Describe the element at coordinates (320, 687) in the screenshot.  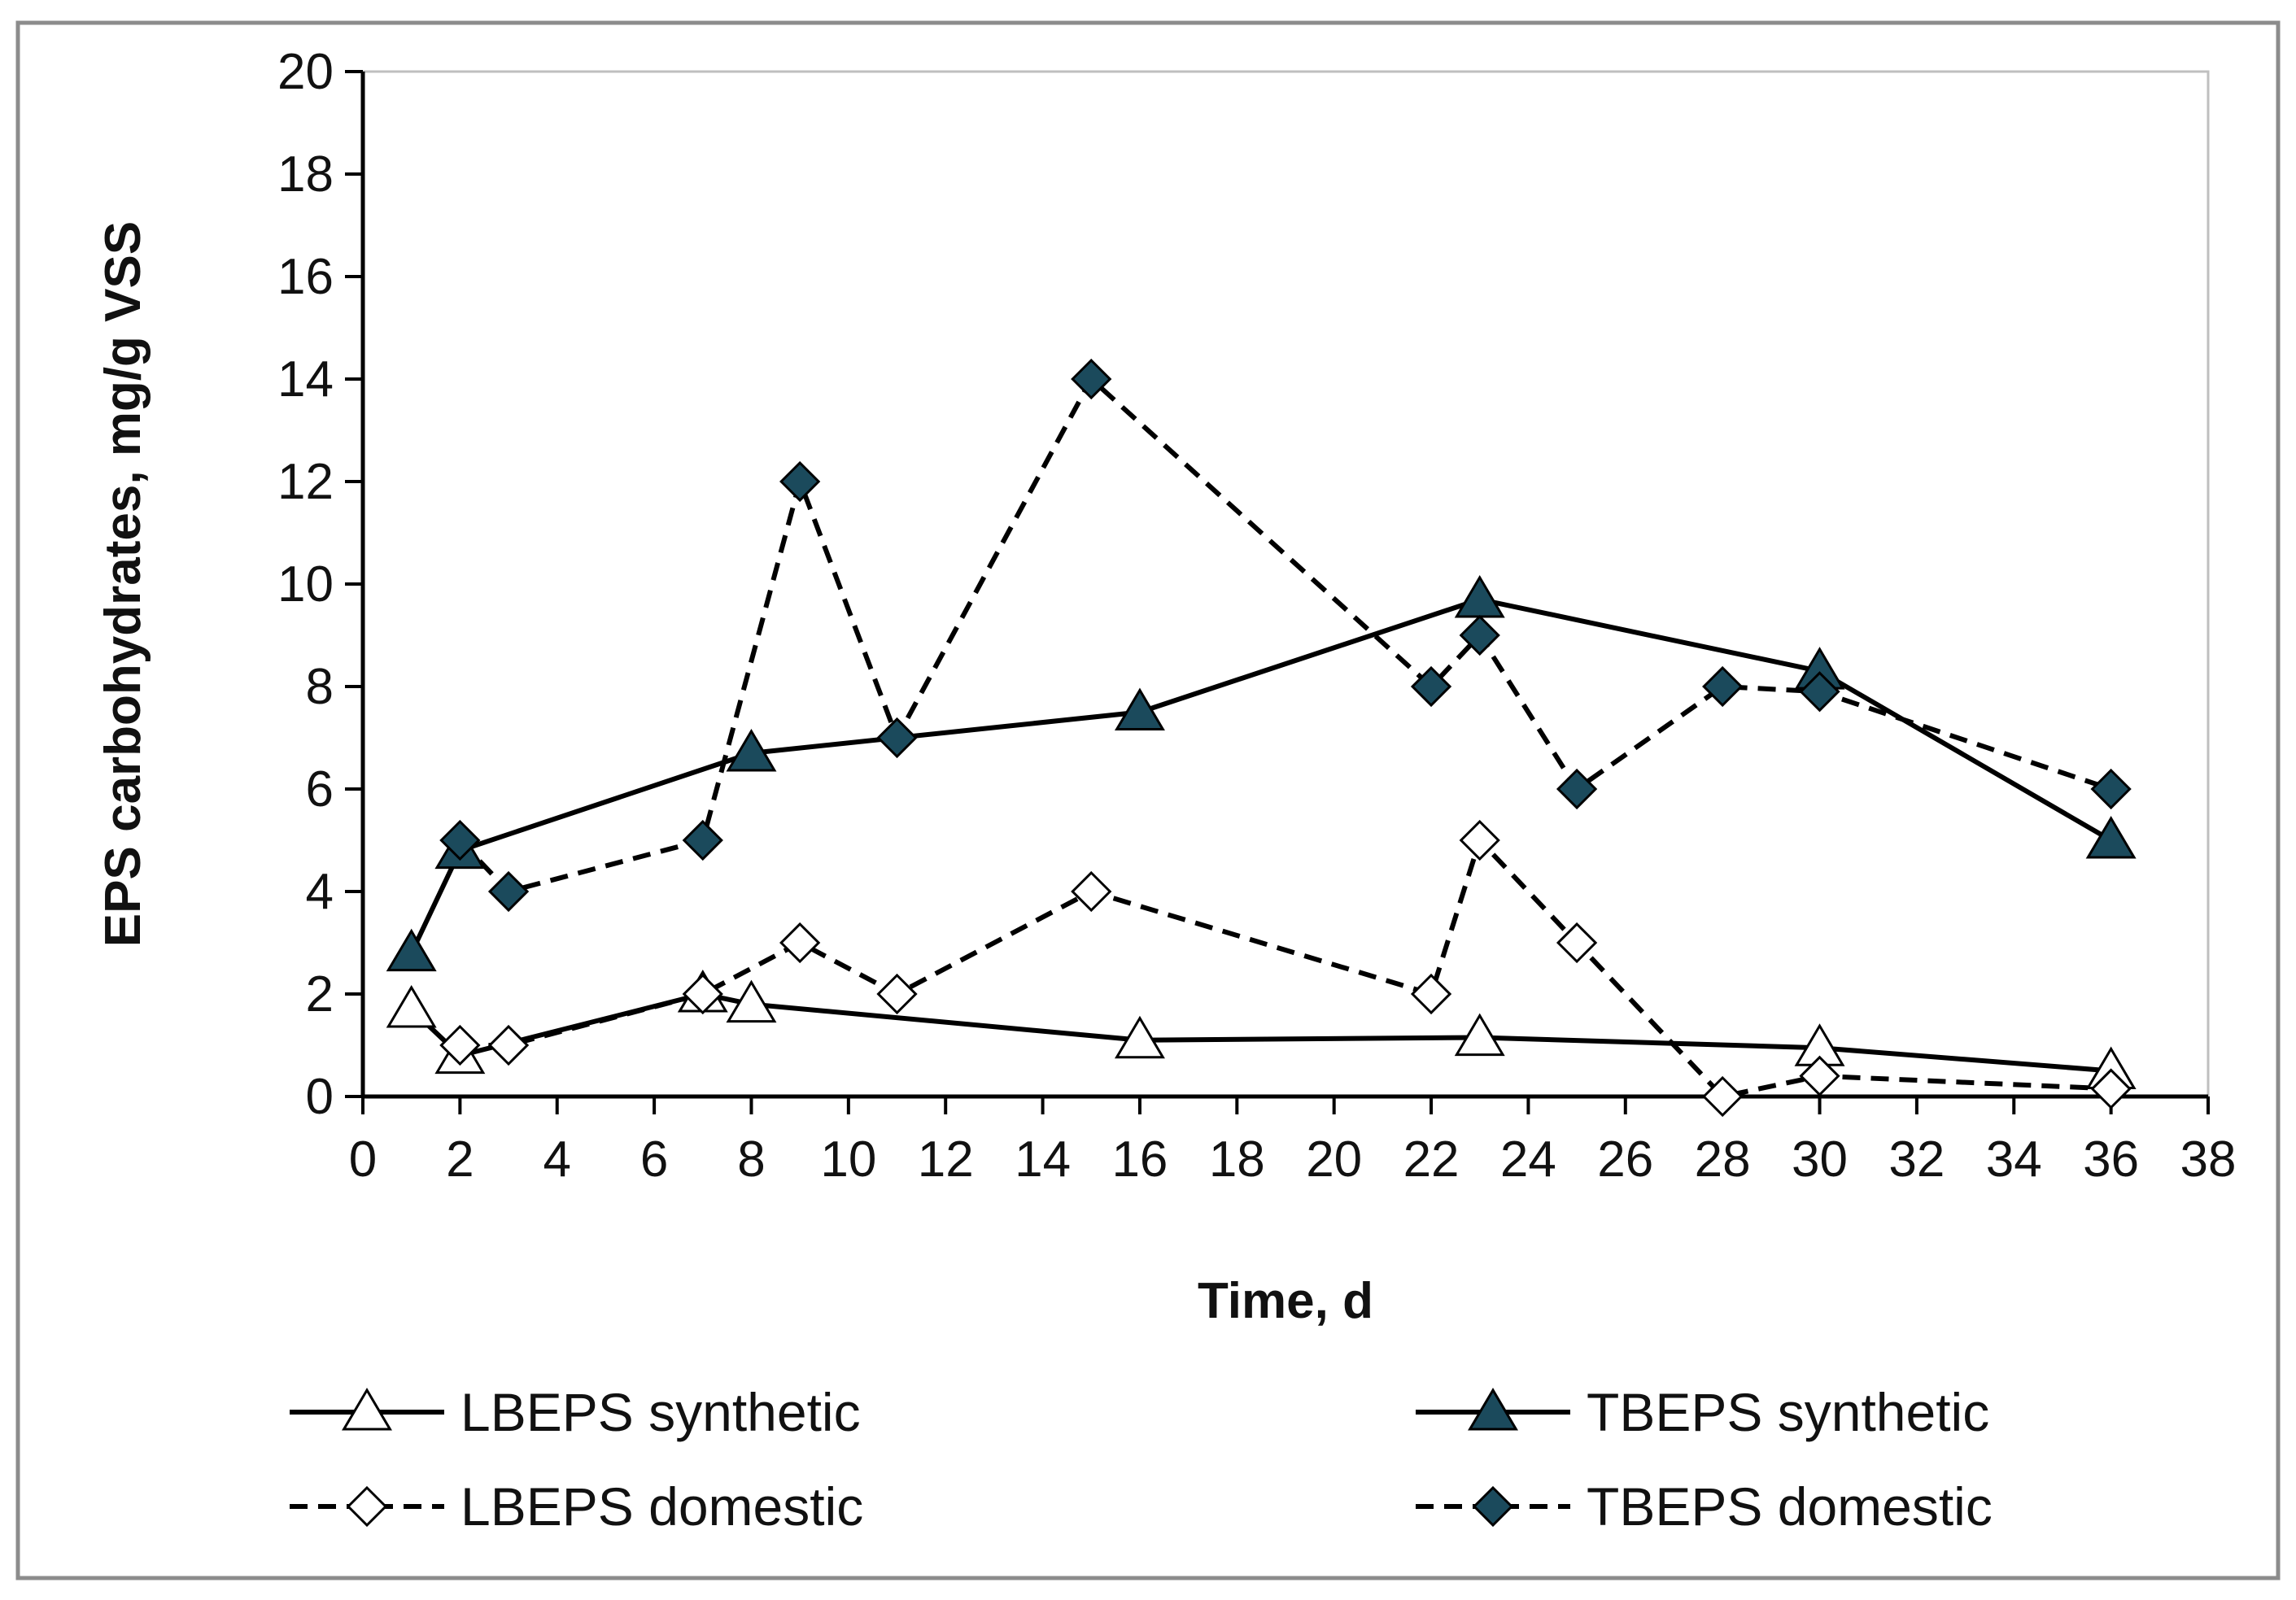
I see `y-tick-label: 8` at that location.